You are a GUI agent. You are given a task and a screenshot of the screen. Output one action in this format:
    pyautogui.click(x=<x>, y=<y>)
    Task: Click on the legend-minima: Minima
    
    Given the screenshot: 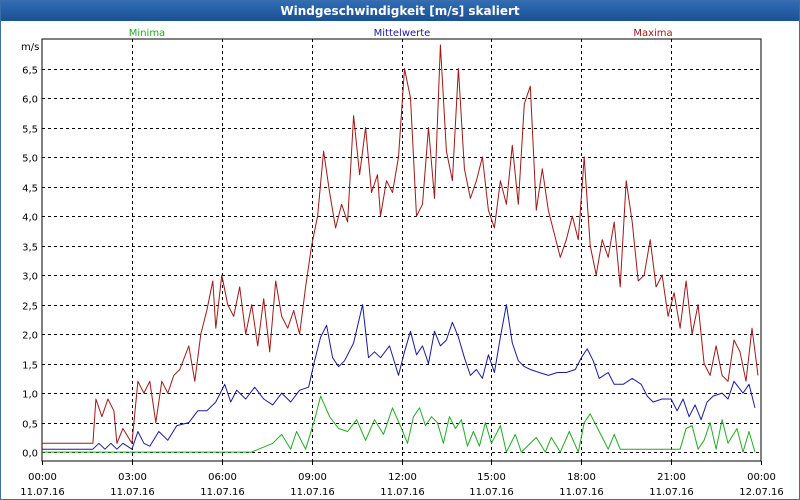 What is the action you would take?
    pyautogui.click(x=147, y=33)
    